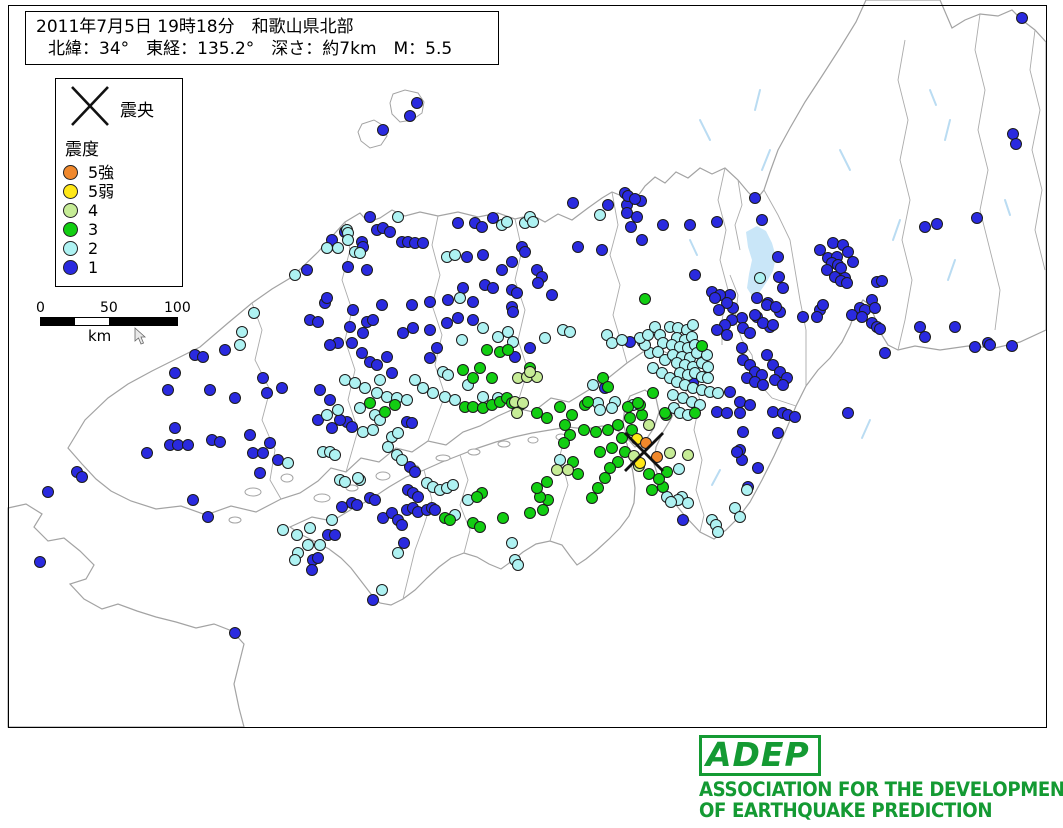  I want to click on intensity-3-label: 3, so click(93, 229).